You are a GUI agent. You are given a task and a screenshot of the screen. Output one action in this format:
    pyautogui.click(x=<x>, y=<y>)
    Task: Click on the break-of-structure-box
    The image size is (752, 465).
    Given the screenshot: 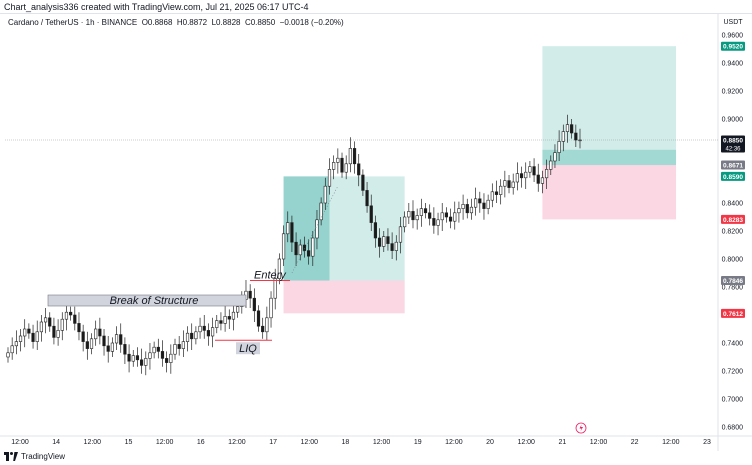 What is the action you would take?
    pyautogui.click(x=147, y=300)
    